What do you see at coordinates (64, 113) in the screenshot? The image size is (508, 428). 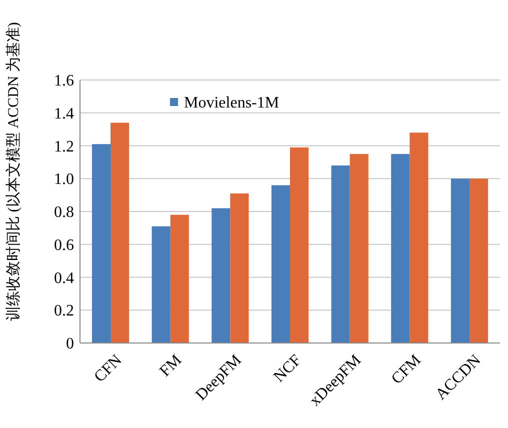 I see `y-tick-label: 1.4` at bounding box center [64, 113].